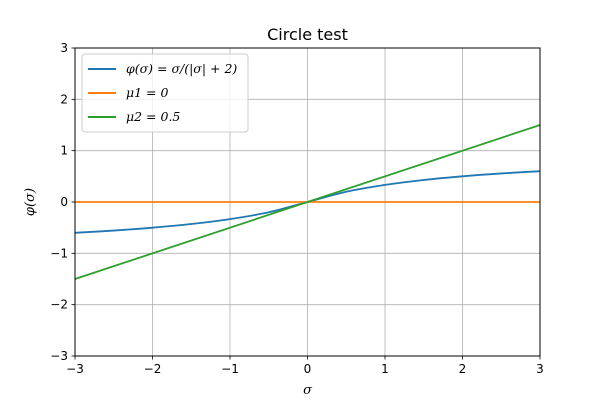  I want to click on x-axis-label: σ, so click(308, 390).